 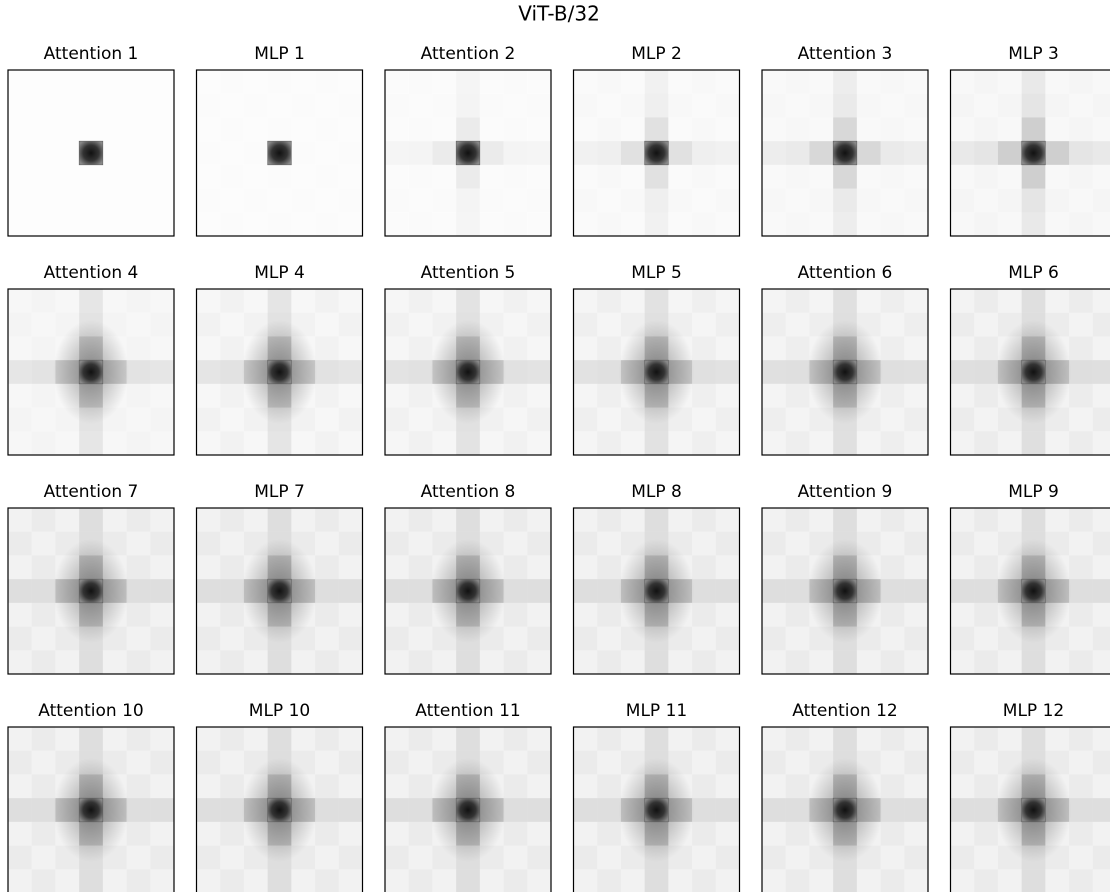 What do you see at coordinates (468, 578) in the screenshot?
I see `panel: Attention 8` at bounding box center [468, 578].